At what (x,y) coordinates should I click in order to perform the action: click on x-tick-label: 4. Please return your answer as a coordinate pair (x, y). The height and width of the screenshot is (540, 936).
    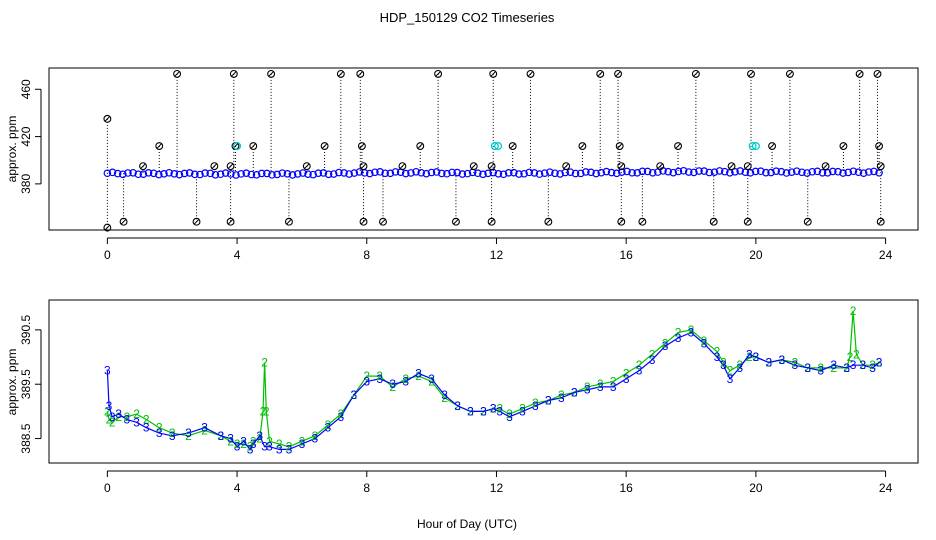
    Looking at the image, I should click on (237, 255).